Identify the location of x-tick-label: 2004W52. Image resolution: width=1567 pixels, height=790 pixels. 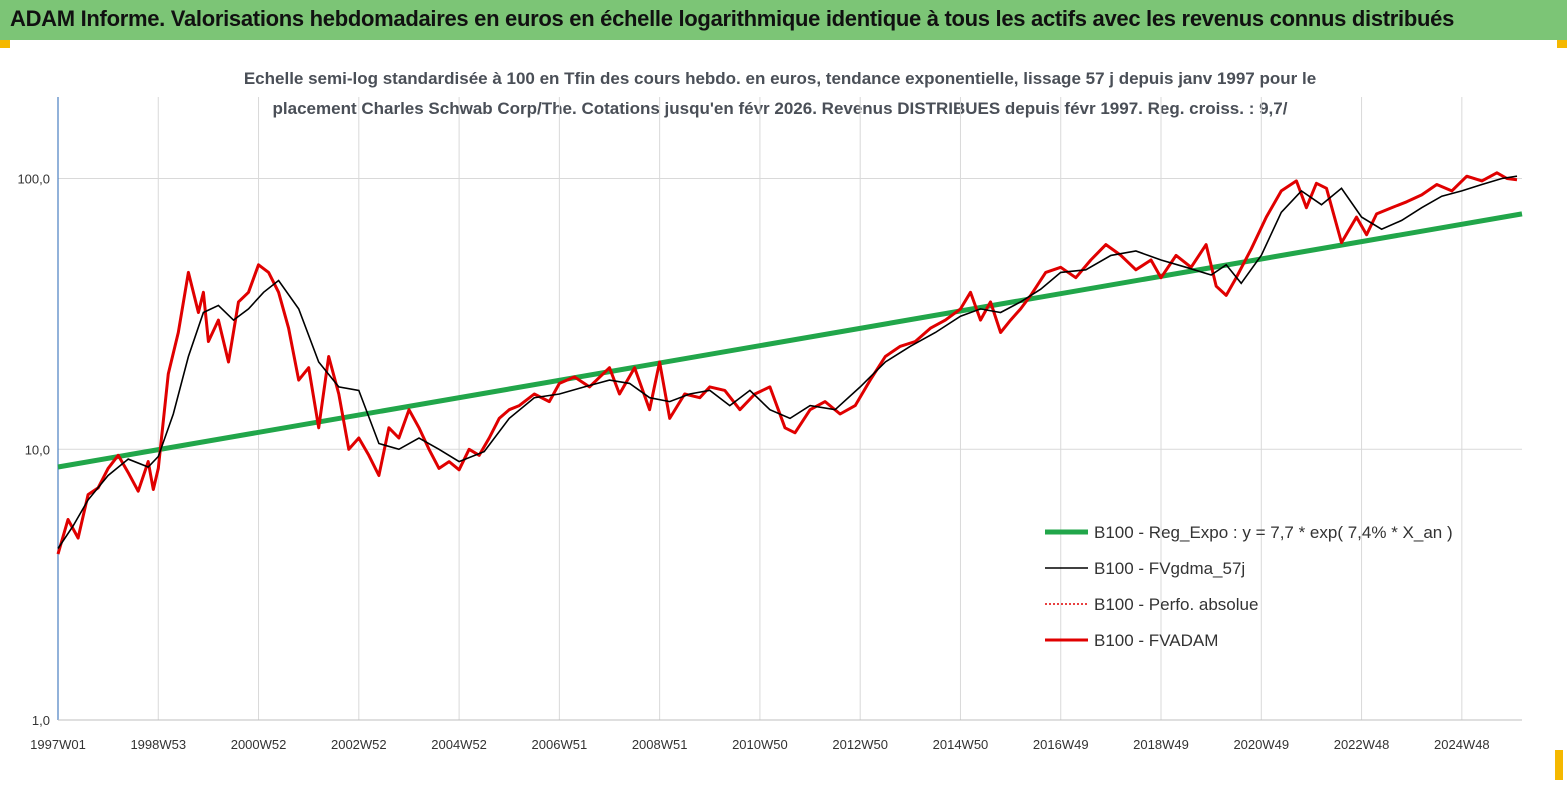
(459, 744).